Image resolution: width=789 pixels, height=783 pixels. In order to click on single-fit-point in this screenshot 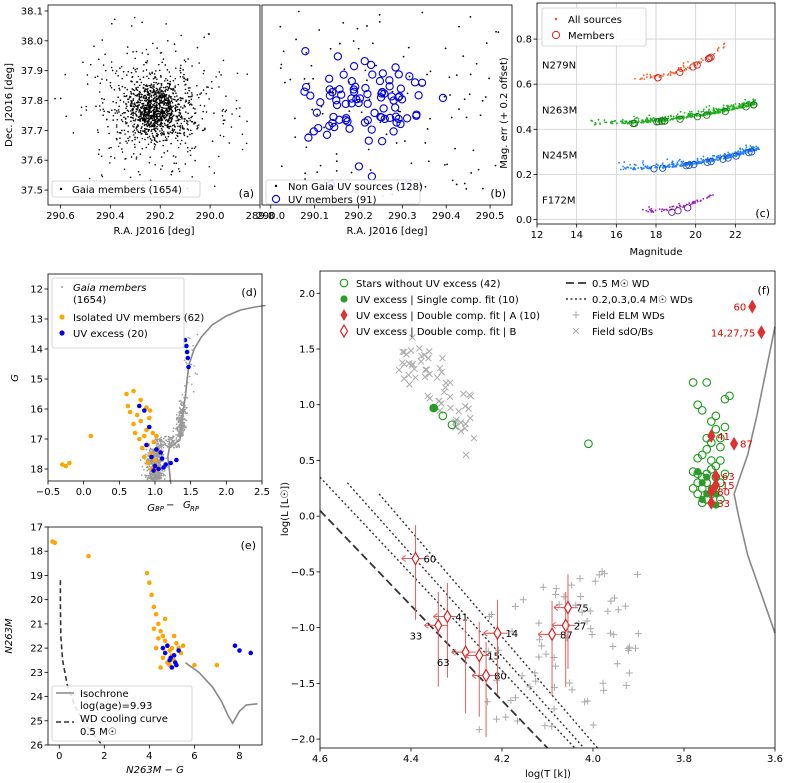, I will do `click(698, 472)`.